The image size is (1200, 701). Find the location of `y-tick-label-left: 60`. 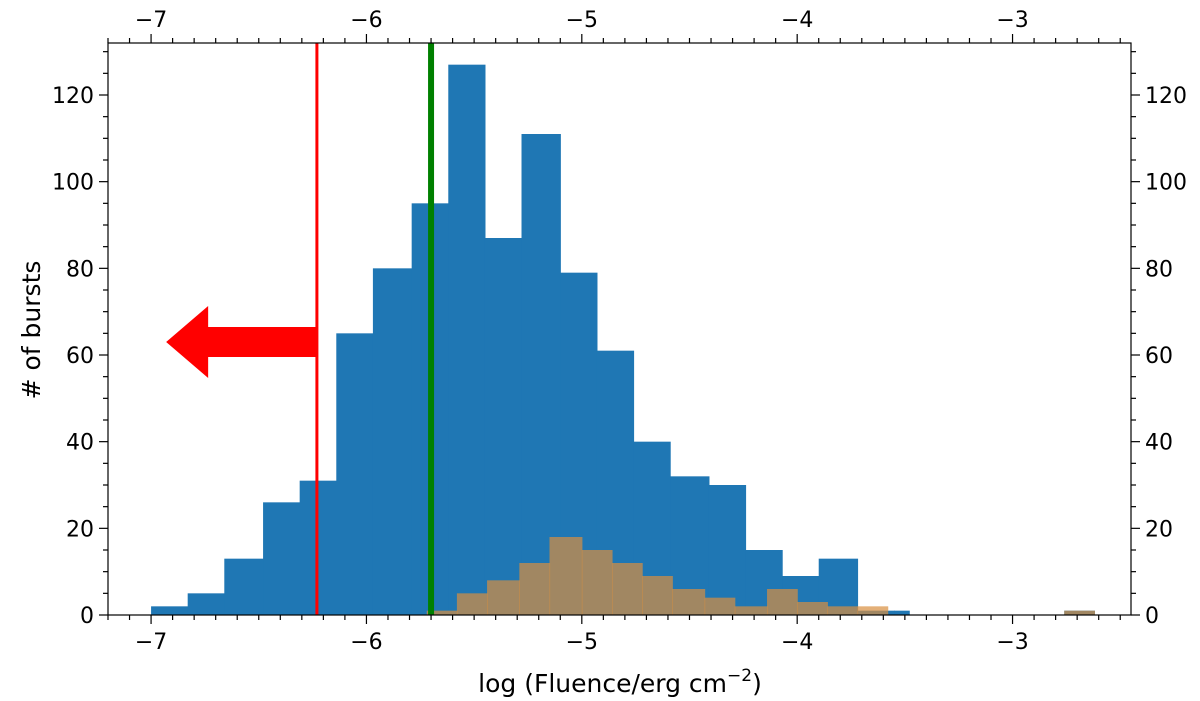

y-tick-label-left: 60 is located at coordinates (80, 356).